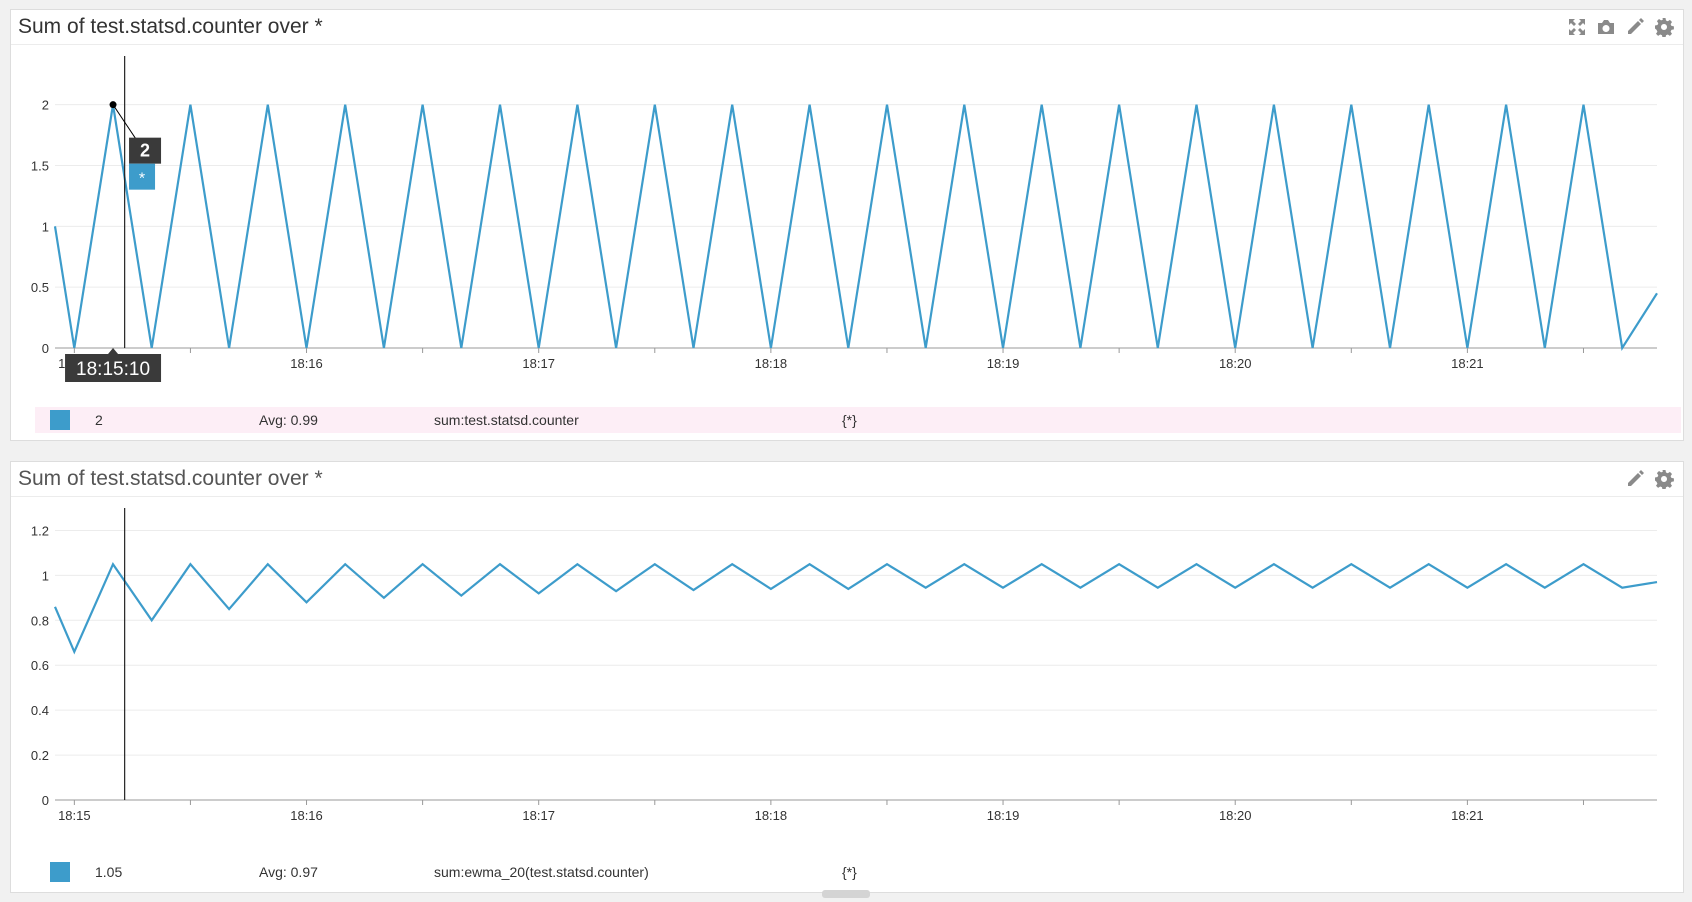 The width and height of the screenshot is (1692, 902). Describe the element at coordinates (40, 530) in the screenshot. I see `y-tick-label: 1.2` at that location.